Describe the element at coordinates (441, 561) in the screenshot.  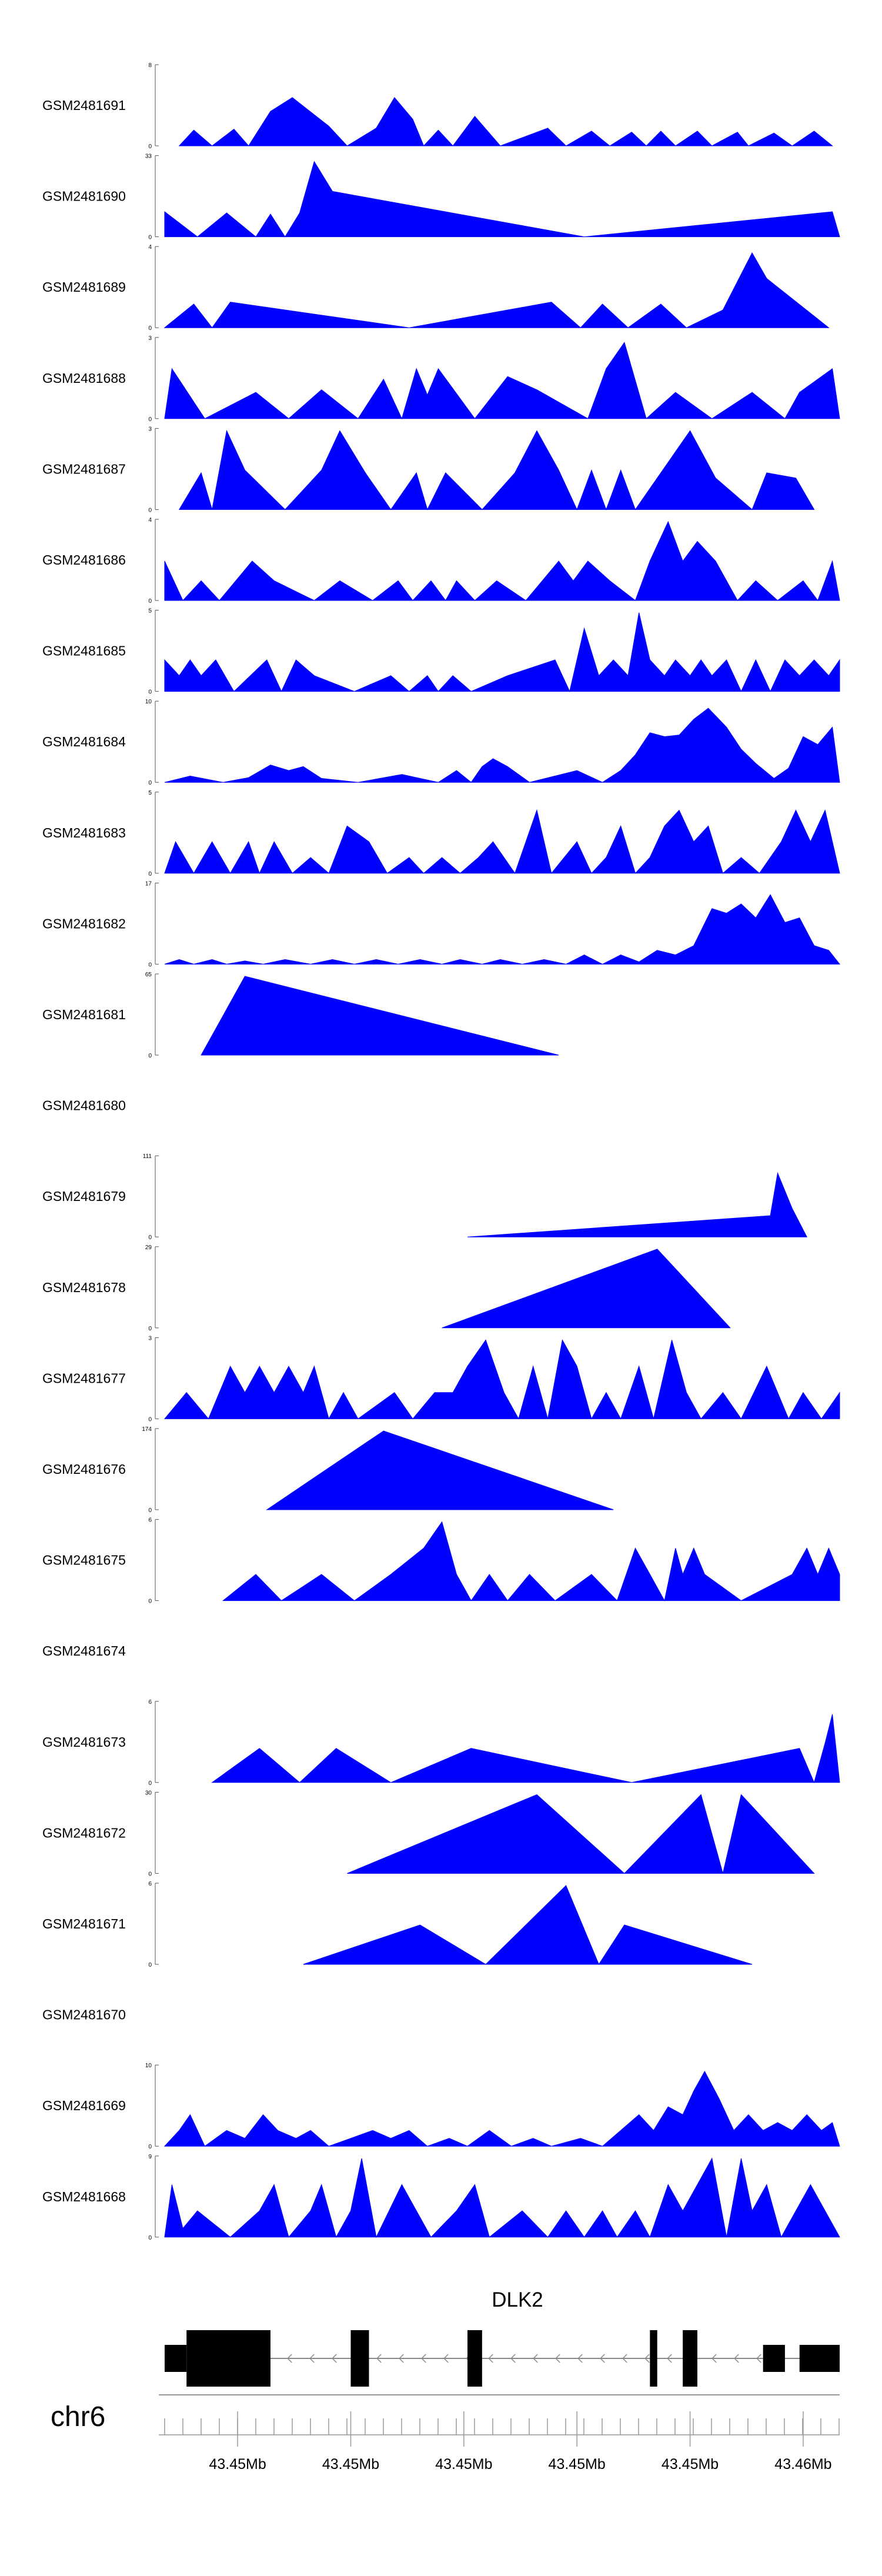
I see `track-GSM2481686: GSM2481686 4 0` at that location.